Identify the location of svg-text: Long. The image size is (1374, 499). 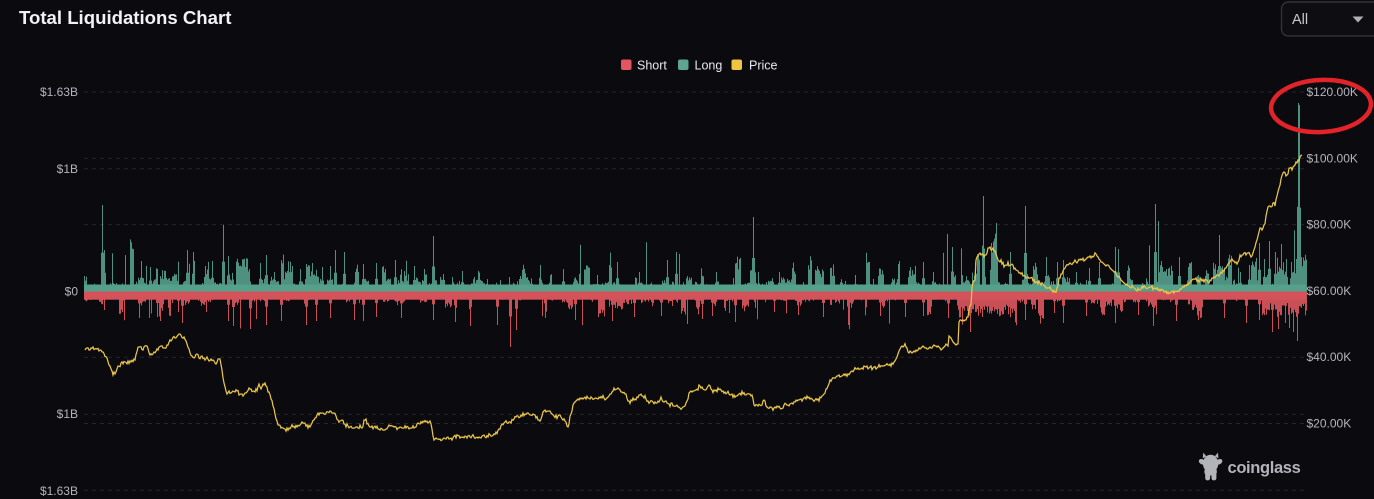
(709, 66).